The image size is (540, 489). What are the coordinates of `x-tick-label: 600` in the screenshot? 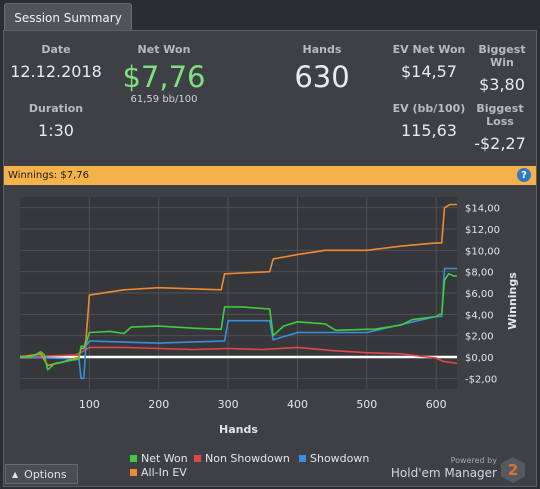 It's located at (436, 404).